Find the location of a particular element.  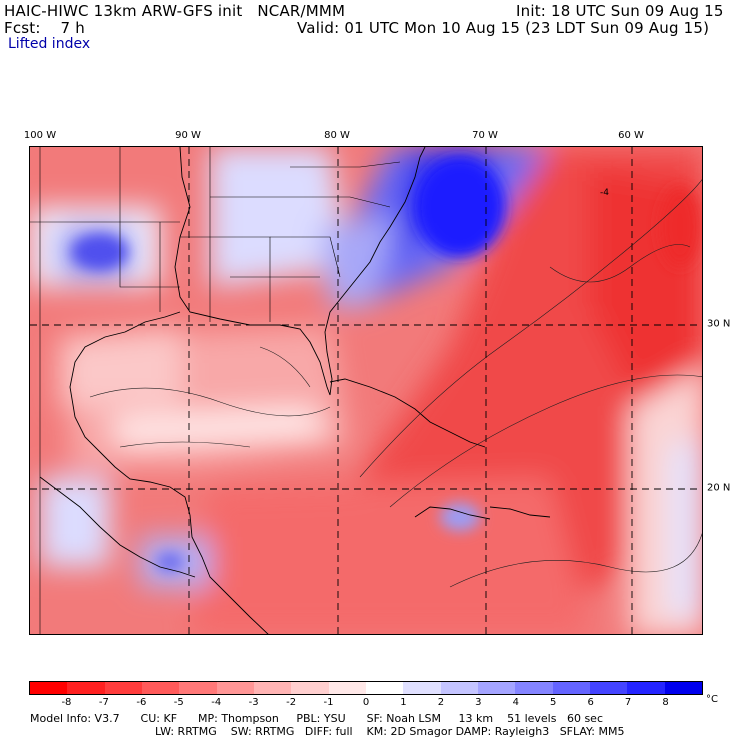

colorbar-tick-label: 2 is located at coordinates (441, 702).